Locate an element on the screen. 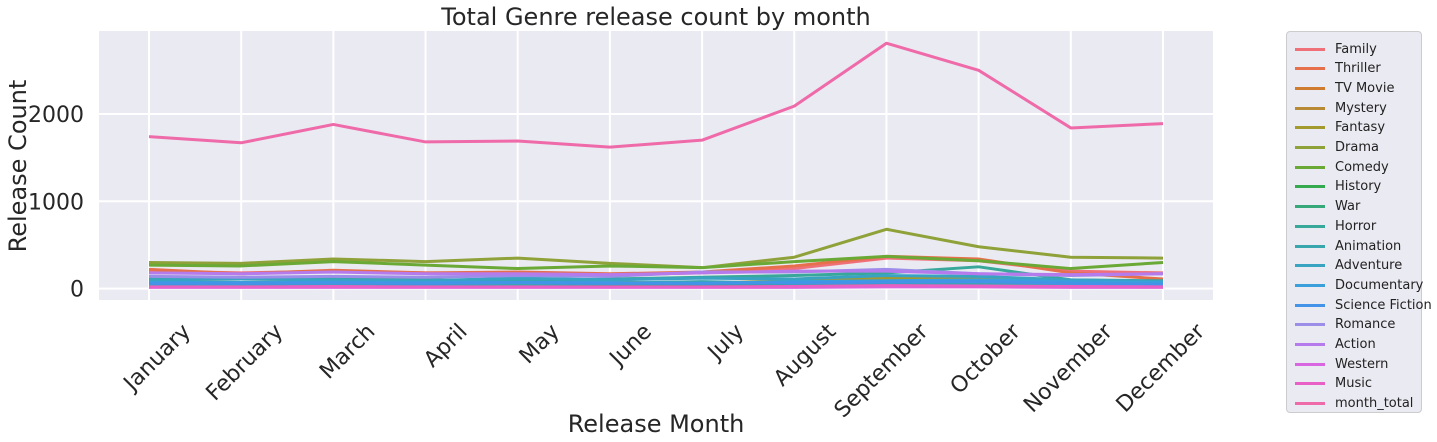 The height and width of the screenshot is (442, 1437). legend-label: War is located at coordinates (1348, 207).